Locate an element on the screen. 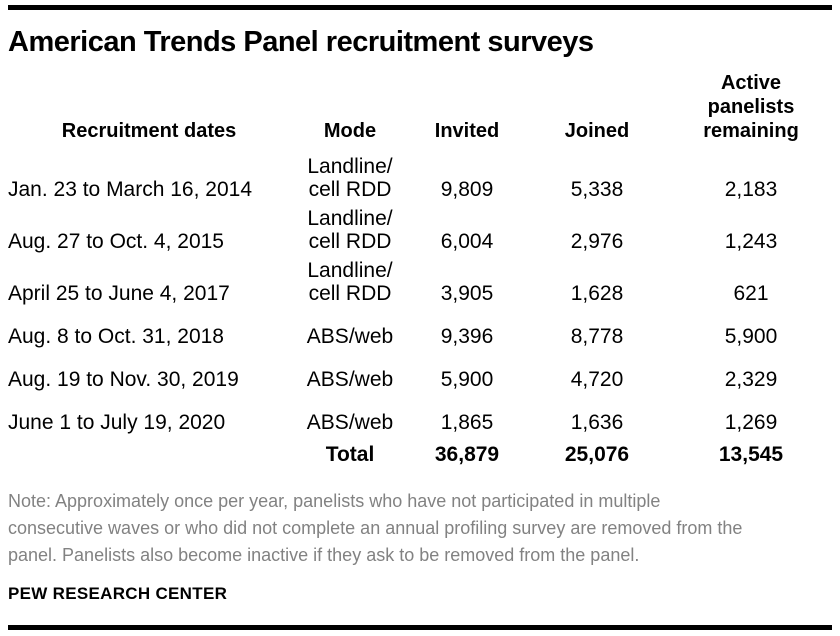  cell-remaining: 621 is located at coordinates (751, 293).